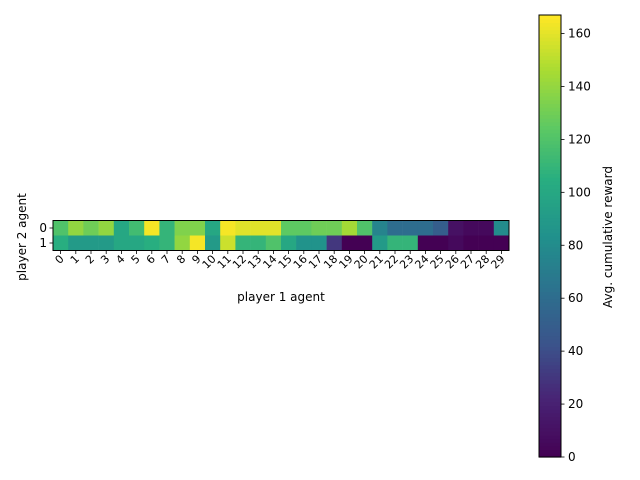  I want to click on colorbar-tick-label: 40, so click(575, 351).